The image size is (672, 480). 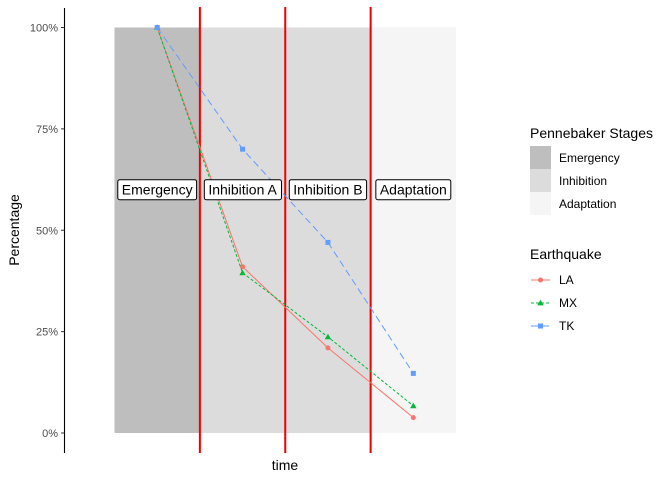 I want to click on stage-label-text: Inhibition A, so click(x=242, y=190).